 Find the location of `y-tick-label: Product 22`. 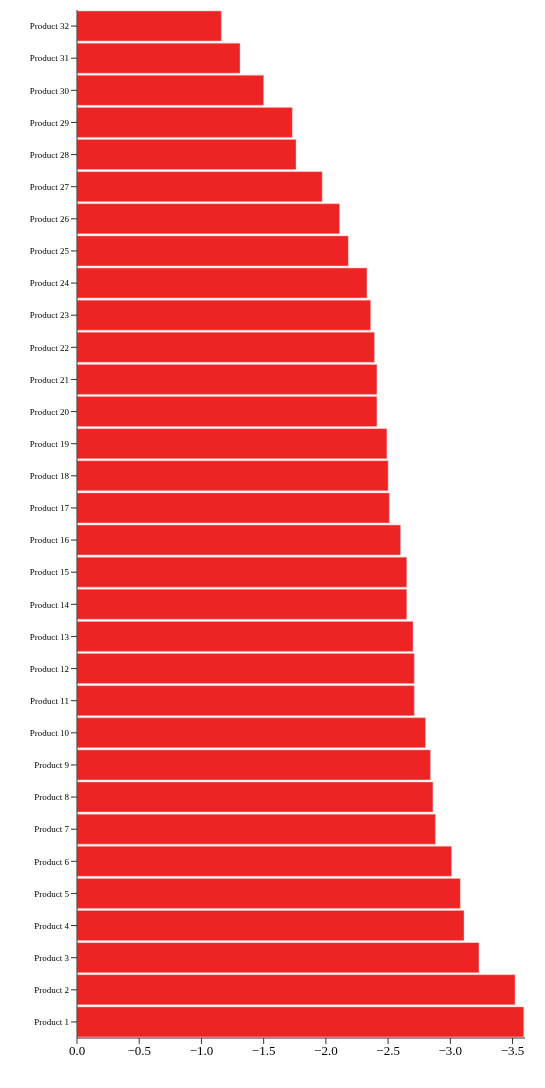

y-tick-label: Product 22 is located at coordinates (49, 347).